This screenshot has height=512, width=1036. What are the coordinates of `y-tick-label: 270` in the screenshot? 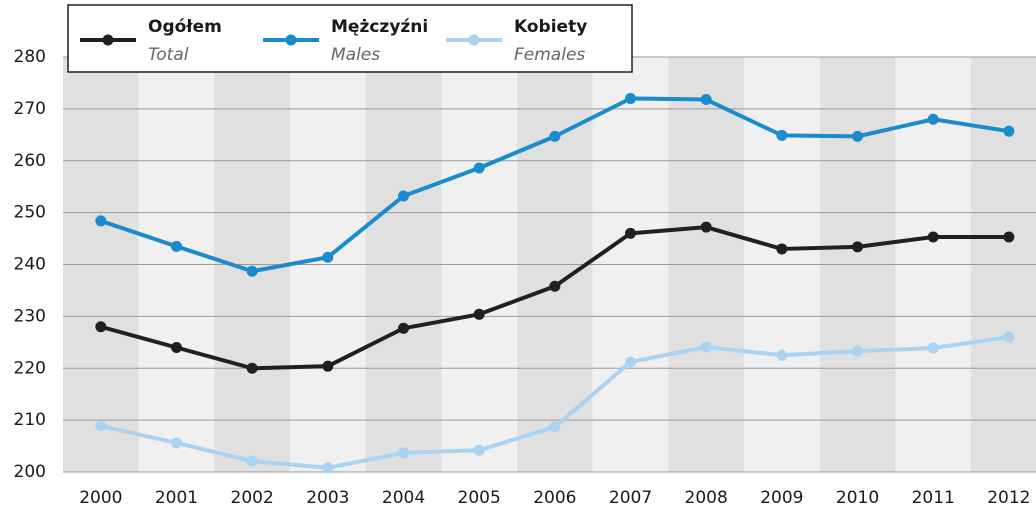 It's located at (30, 109).